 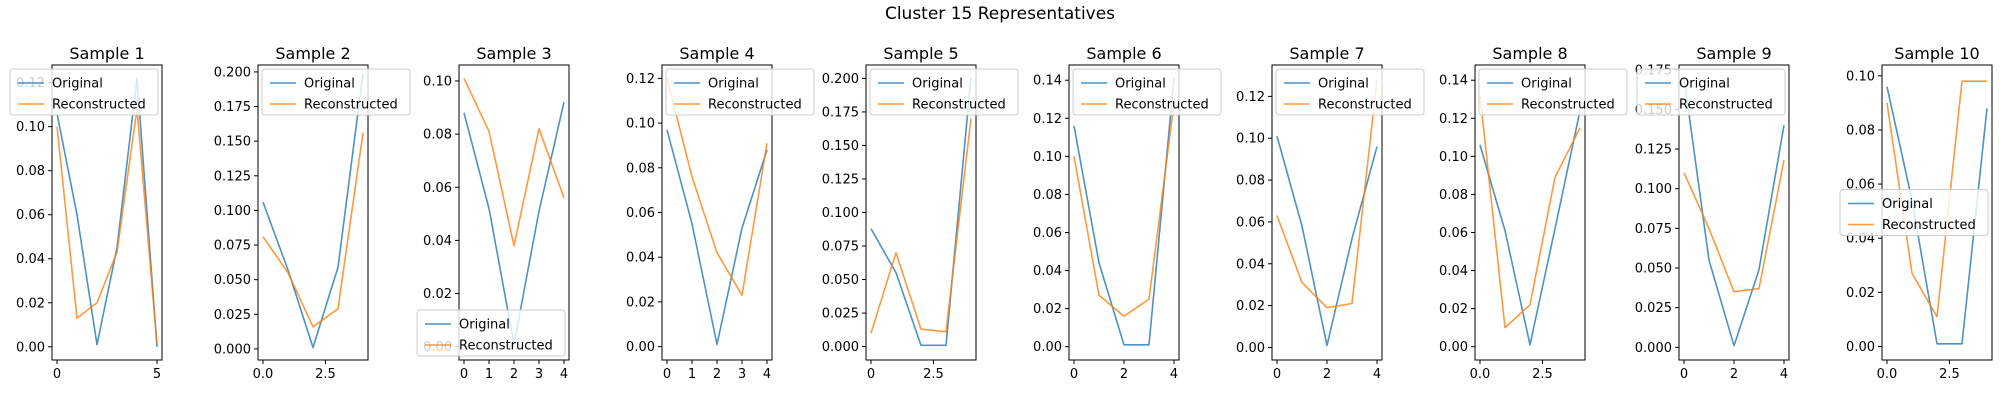 I want to click on subplot-title: Sample 10, so click(x=1936, y=53).